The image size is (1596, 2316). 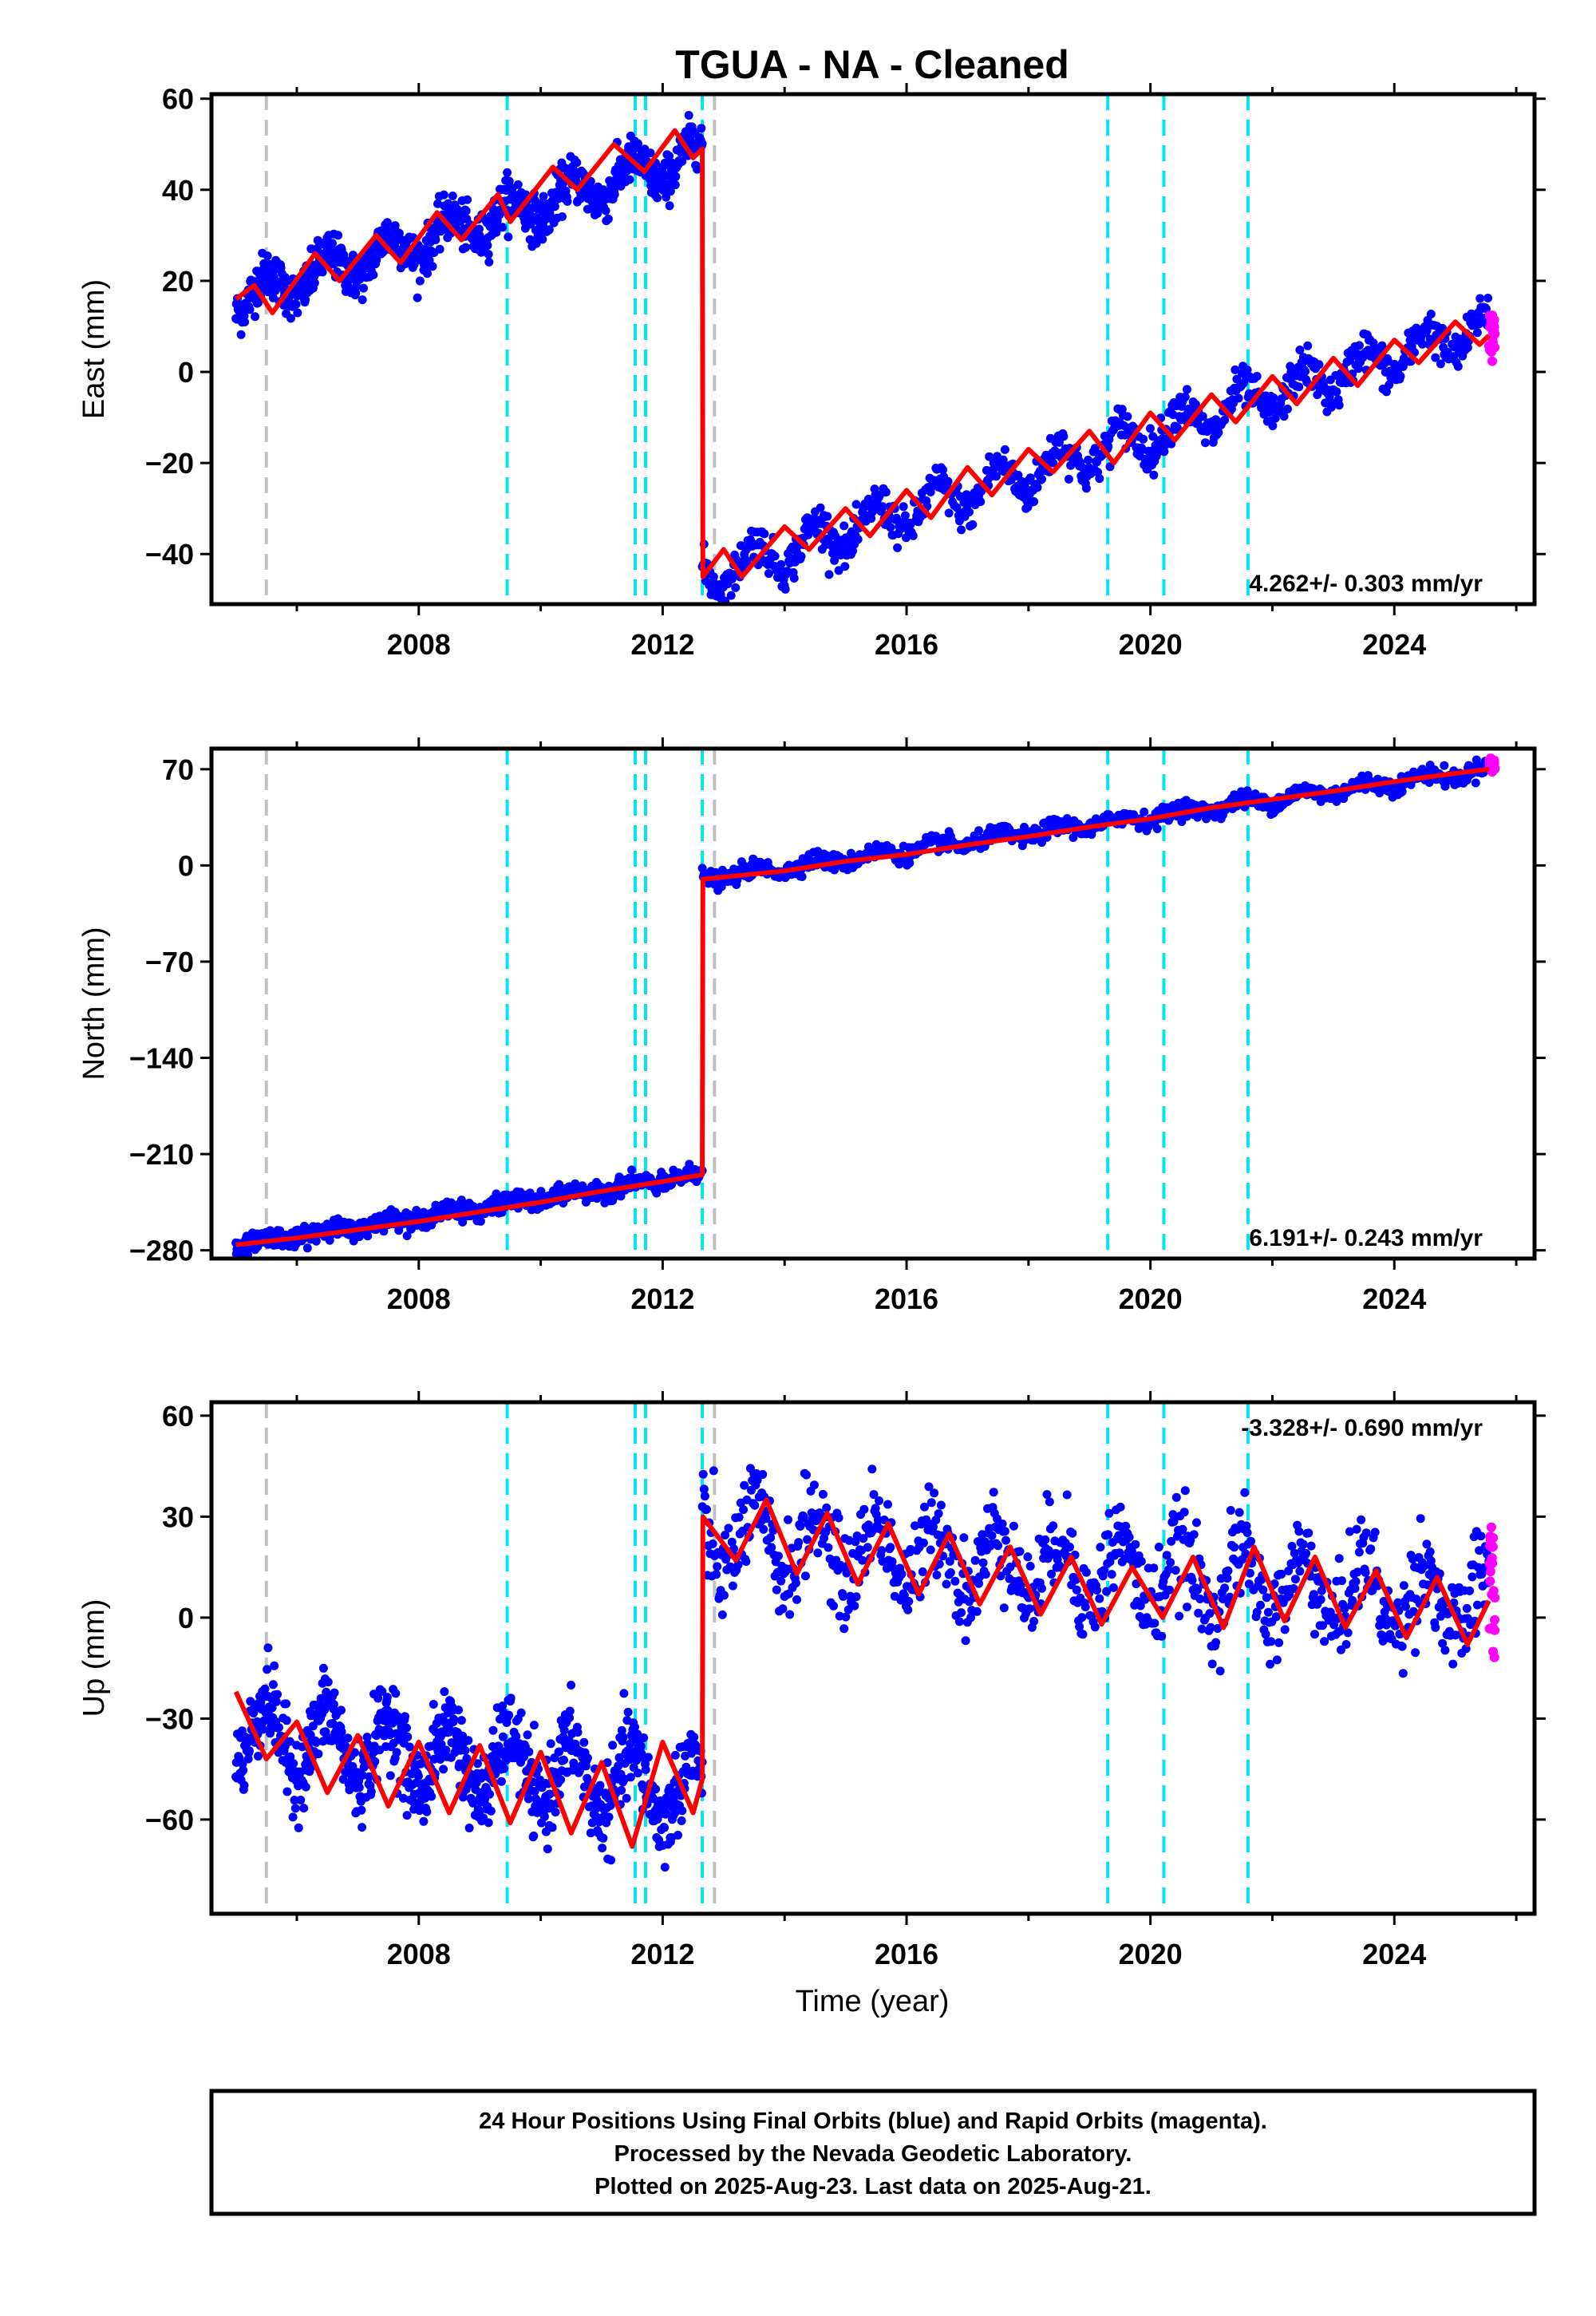 I want to click on east-x-tick-label-1: 2012, so click(x=662, y=644).